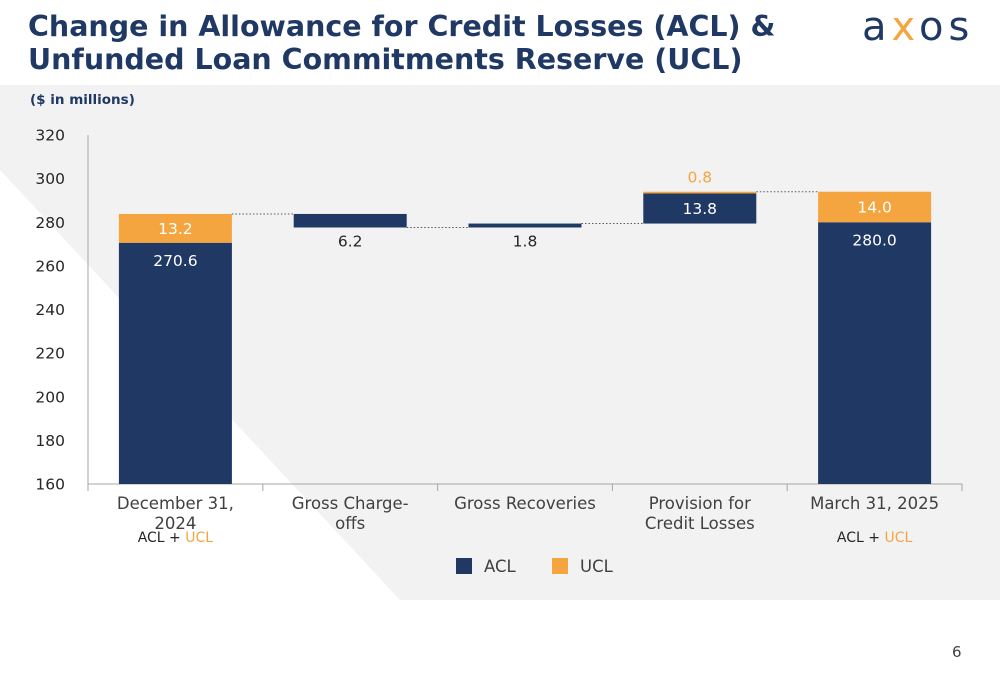 This screenshot has width=1000, height=685. I want to click on title-line-2: Unfunded Loan Commitments Reserve (UCL), so click(385, 59).